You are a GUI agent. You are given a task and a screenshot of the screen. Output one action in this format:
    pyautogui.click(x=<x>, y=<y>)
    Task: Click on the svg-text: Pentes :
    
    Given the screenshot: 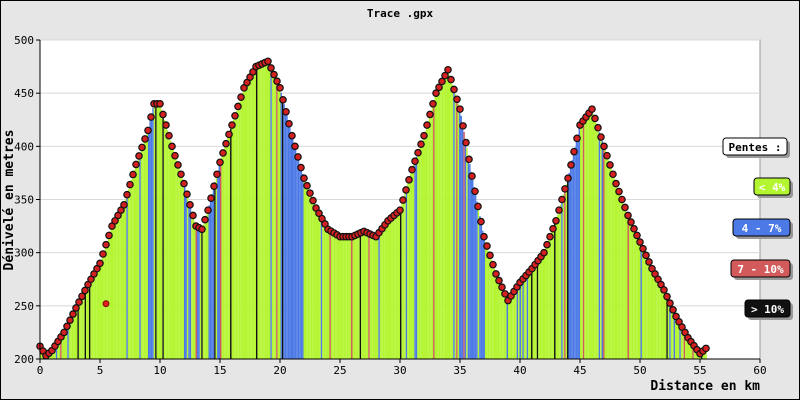 What is the action you would take?
    pyautogui.click(x=755, y=147)
    